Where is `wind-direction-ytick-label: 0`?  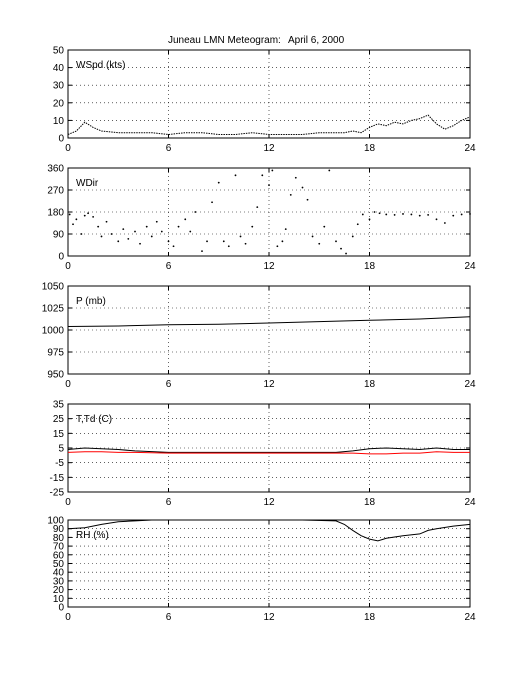
wind-direction-ytick-label: 0 is located at coordinates (61, 257).